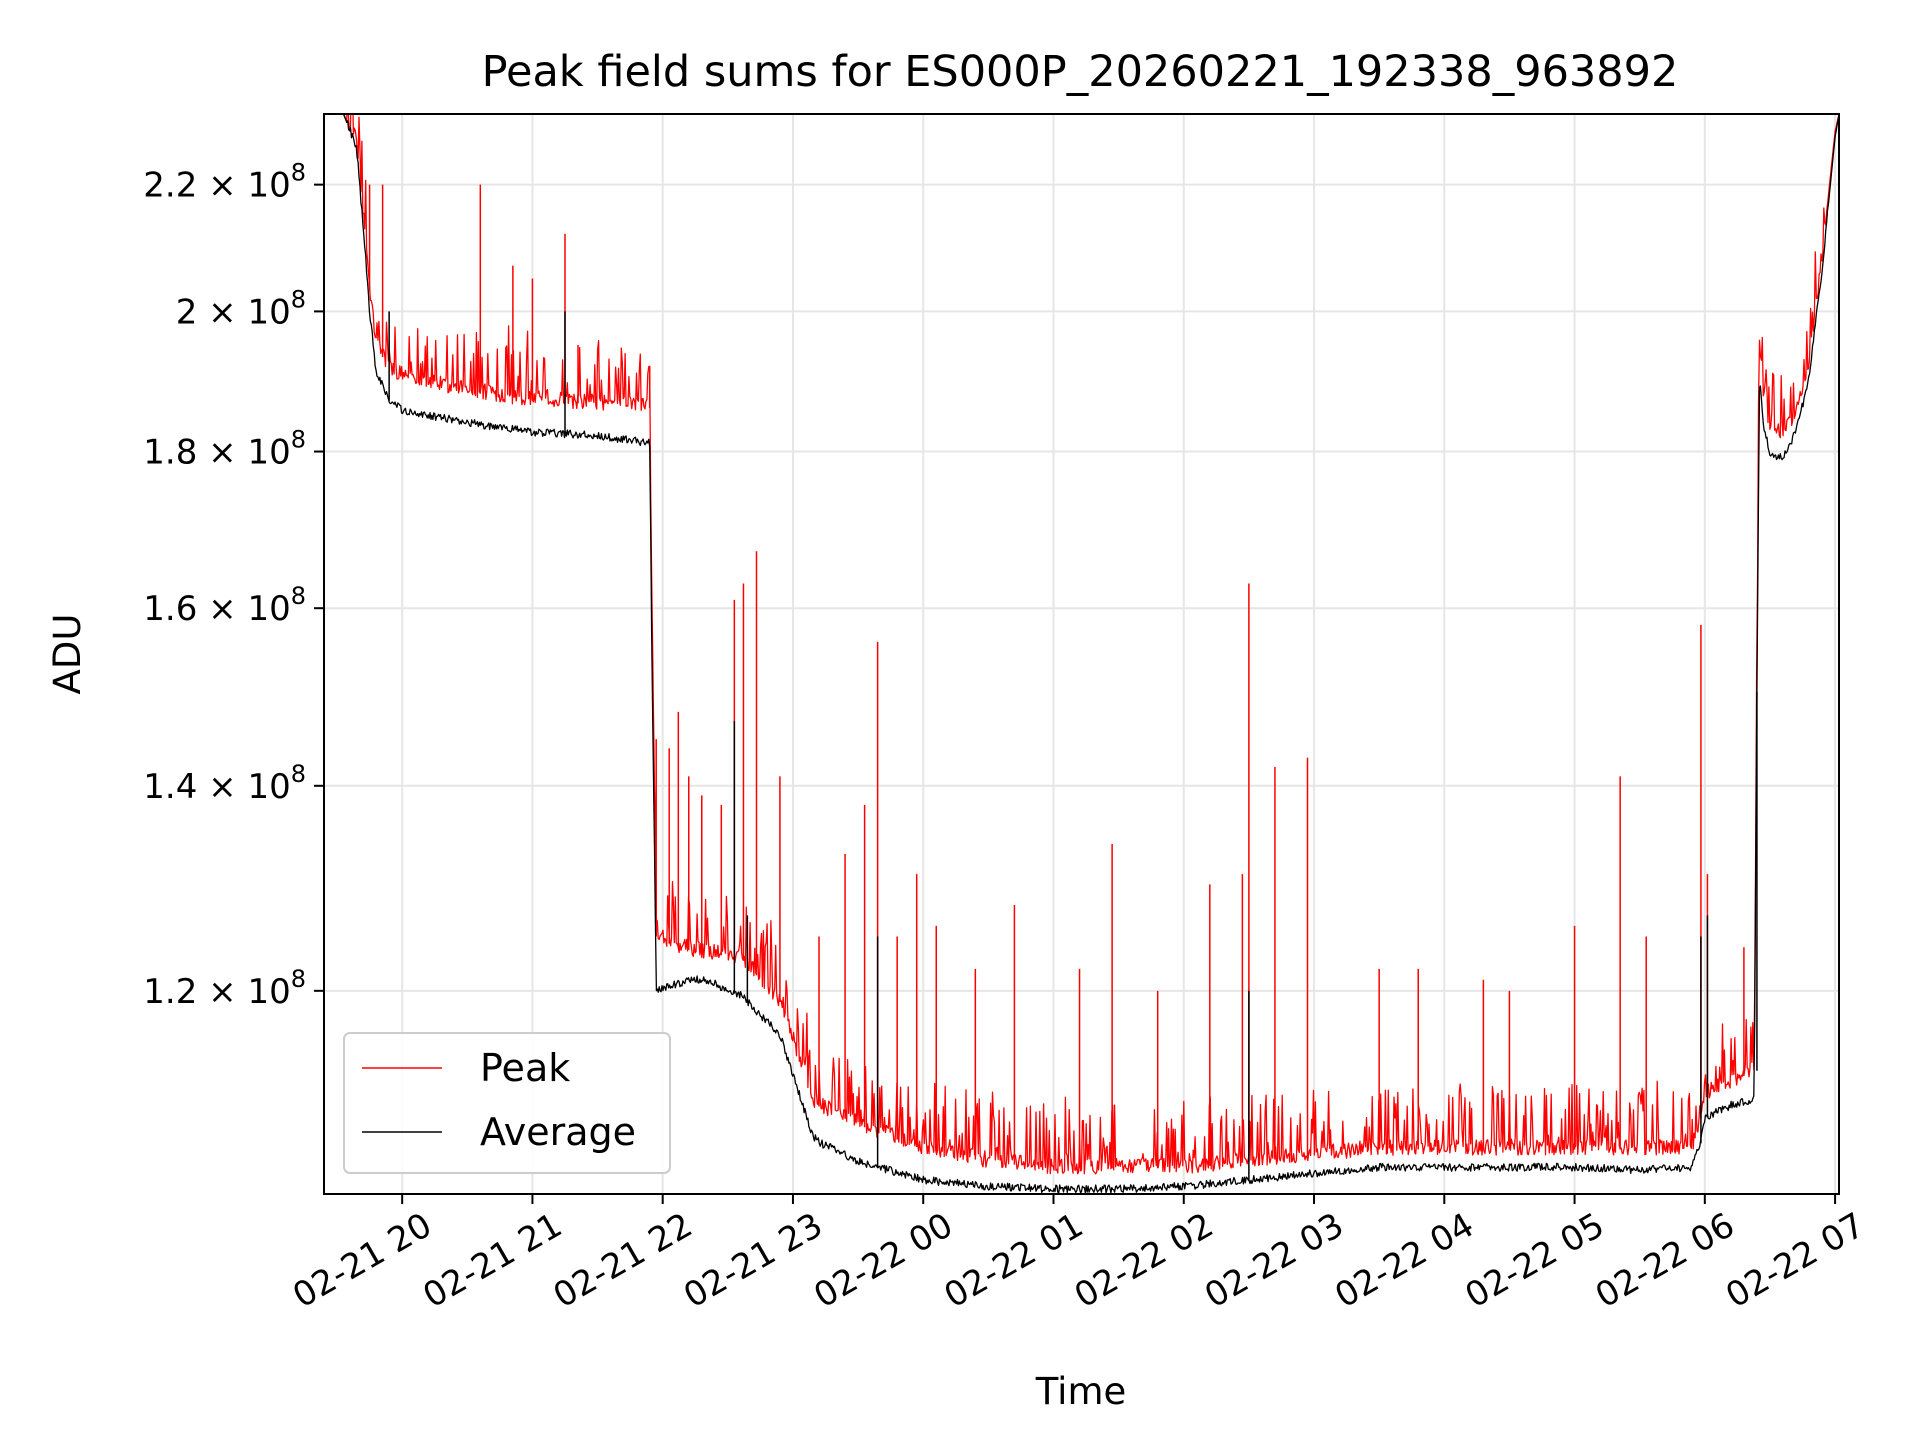 The width and height of the screenshot is (1920, 1440). I want to click on y-tick-mantissa: 1.2 × 10, so click(216, 992).